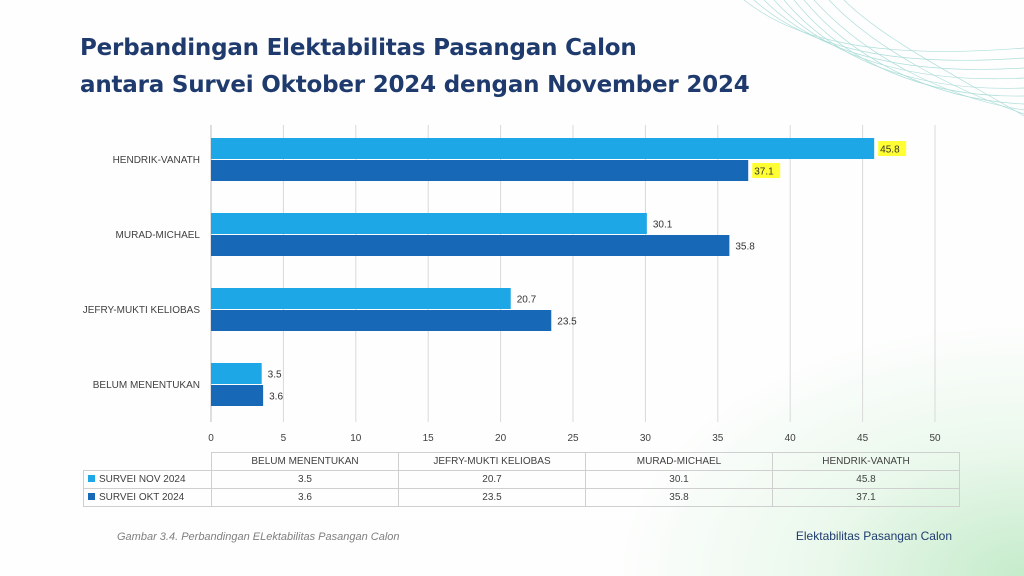  I want to click on data-label: 45.8, so click(890, 150).